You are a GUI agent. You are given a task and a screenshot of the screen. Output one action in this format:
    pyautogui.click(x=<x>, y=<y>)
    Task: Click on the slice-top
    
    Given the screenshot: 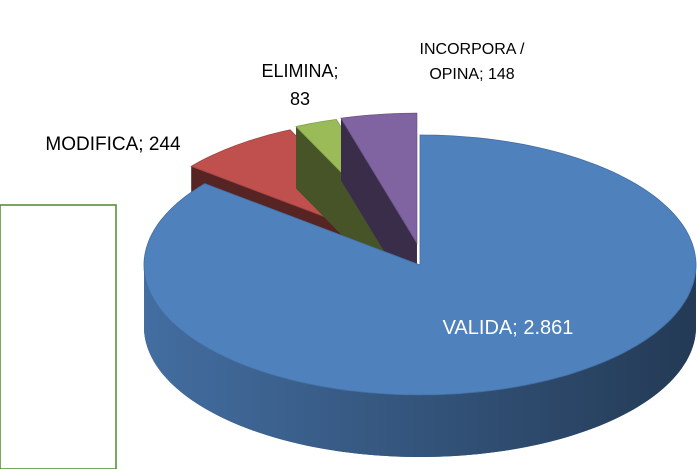 What is the action you would take?
    pyautogui.click(x=379, y=178)
    